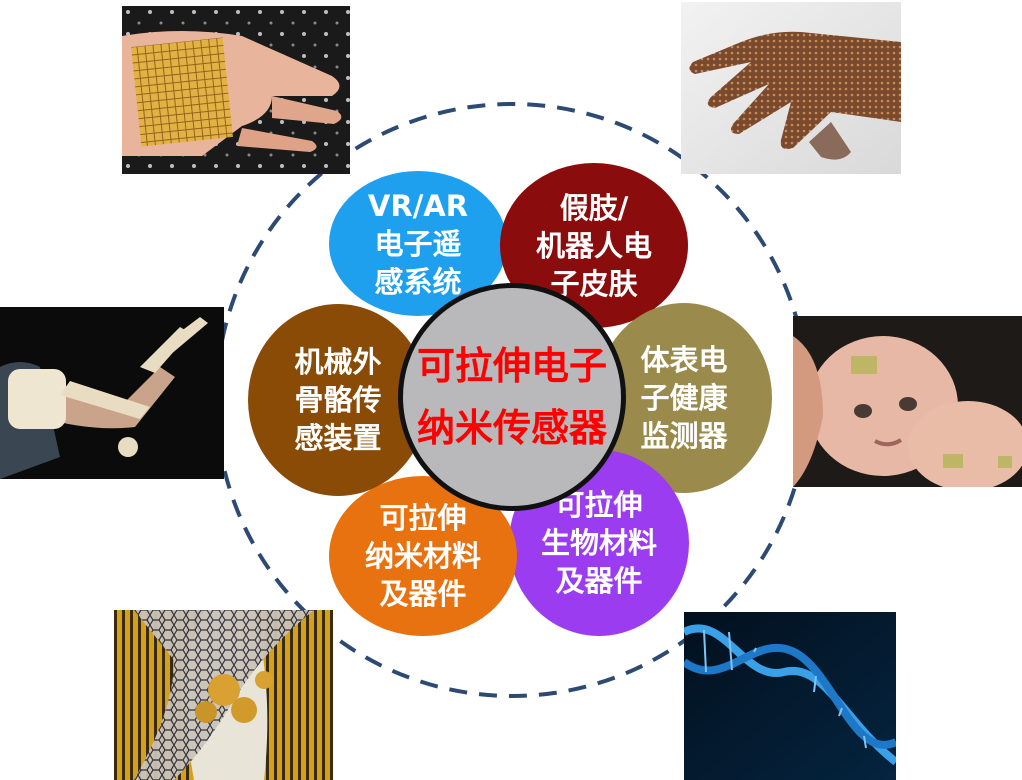 The width and height of the screenshot is (1022, 780). Describe the element at coordinates (418, 243) in the screenshot. I see `petal-vr-ar-line-2: 电子遥` at that location.